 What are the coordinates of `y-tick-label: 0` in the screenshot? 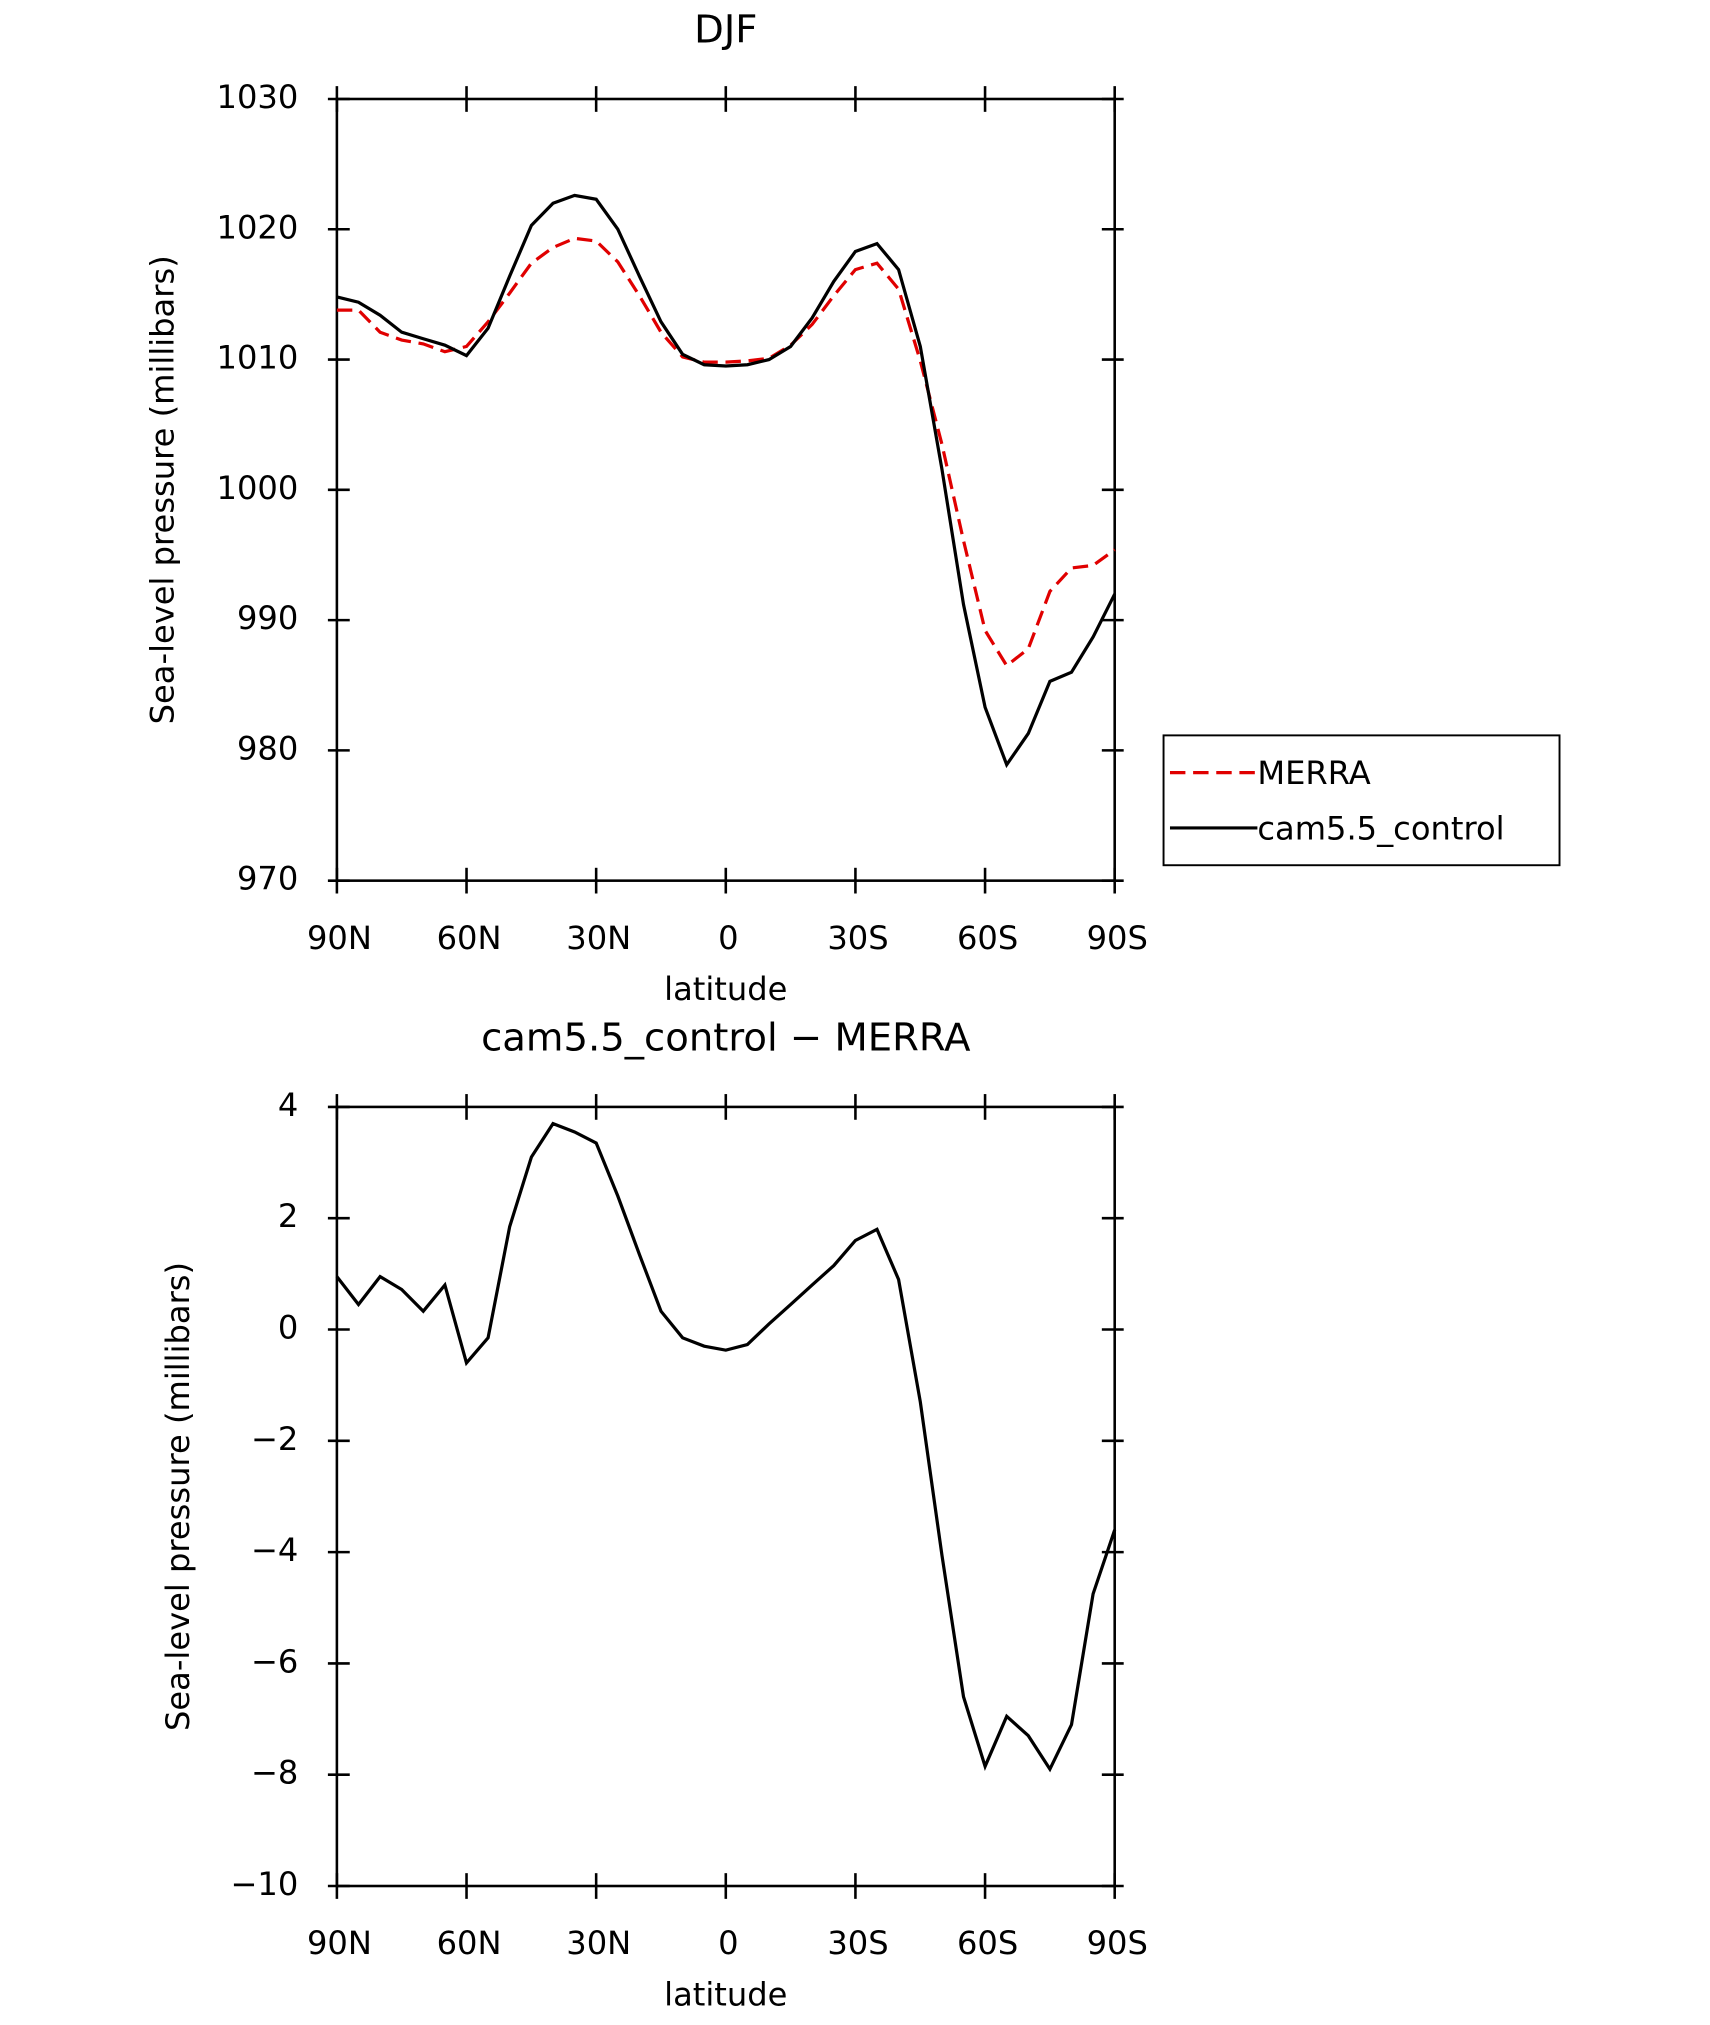 It's located at (288, 1328).